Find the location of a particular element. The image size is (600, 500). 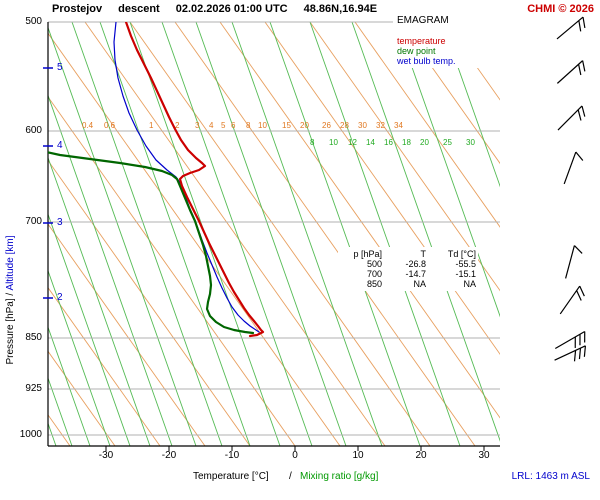

station-coords: 48.86N,16.94E is located at coordinates (340, 9).